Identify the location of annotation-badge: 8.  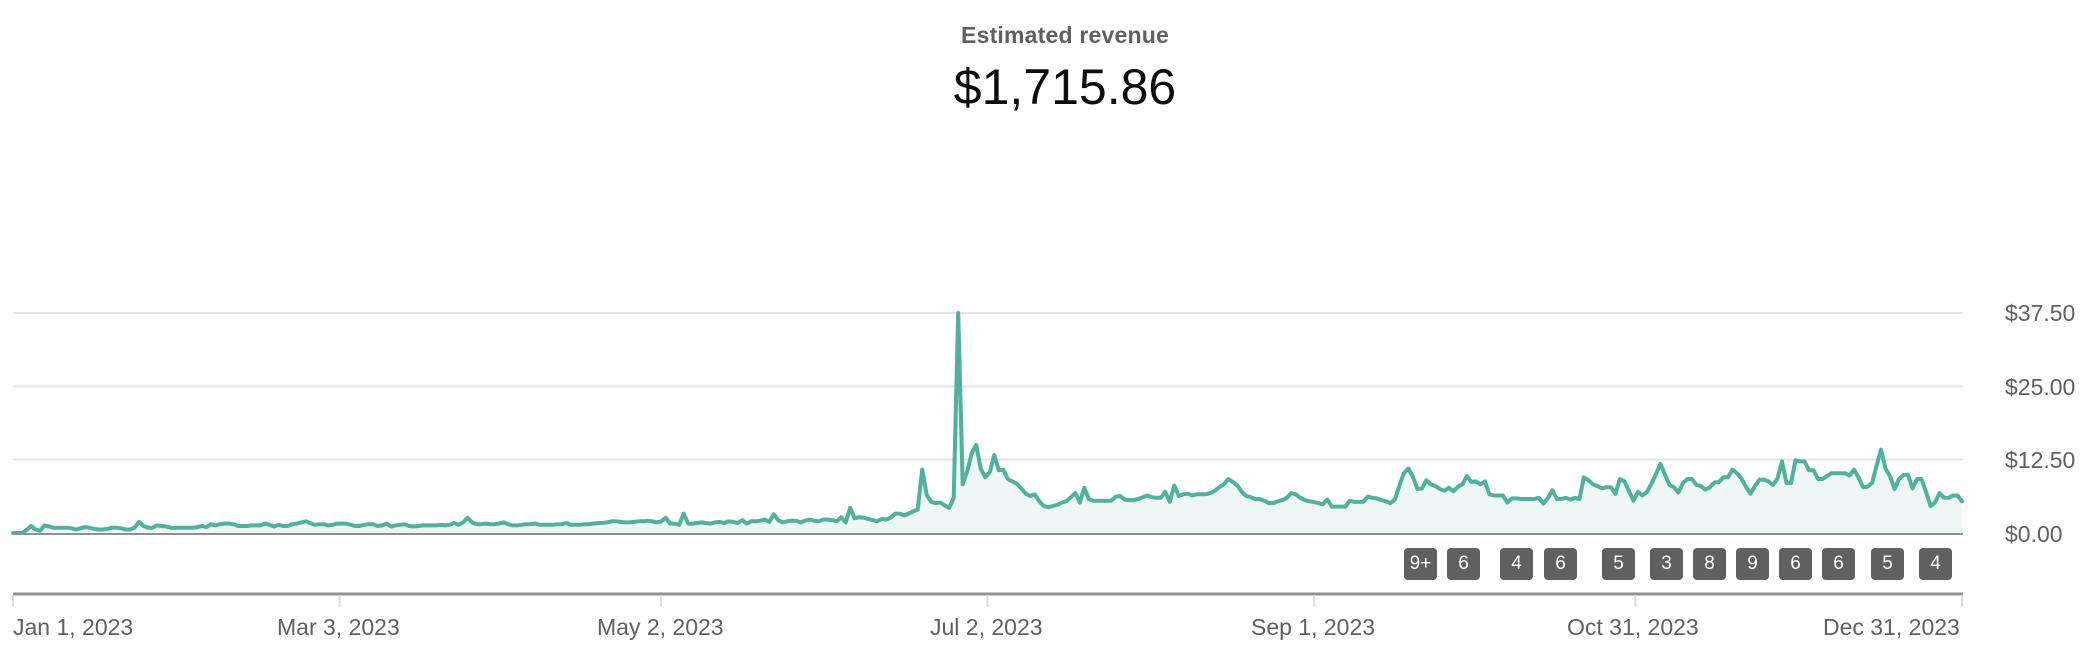
(1709, 564).